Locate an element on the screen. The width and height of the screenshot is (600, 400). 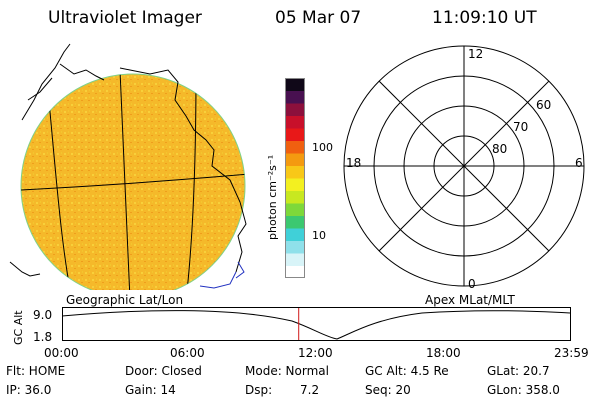
altitude-curve is located at coordinates (316, 325).